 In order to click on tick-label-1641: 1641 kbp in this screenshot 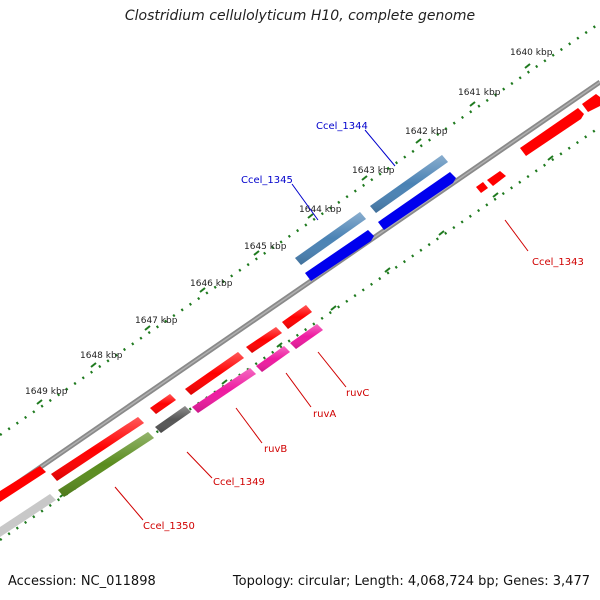, I will do `click(479, 93)`.